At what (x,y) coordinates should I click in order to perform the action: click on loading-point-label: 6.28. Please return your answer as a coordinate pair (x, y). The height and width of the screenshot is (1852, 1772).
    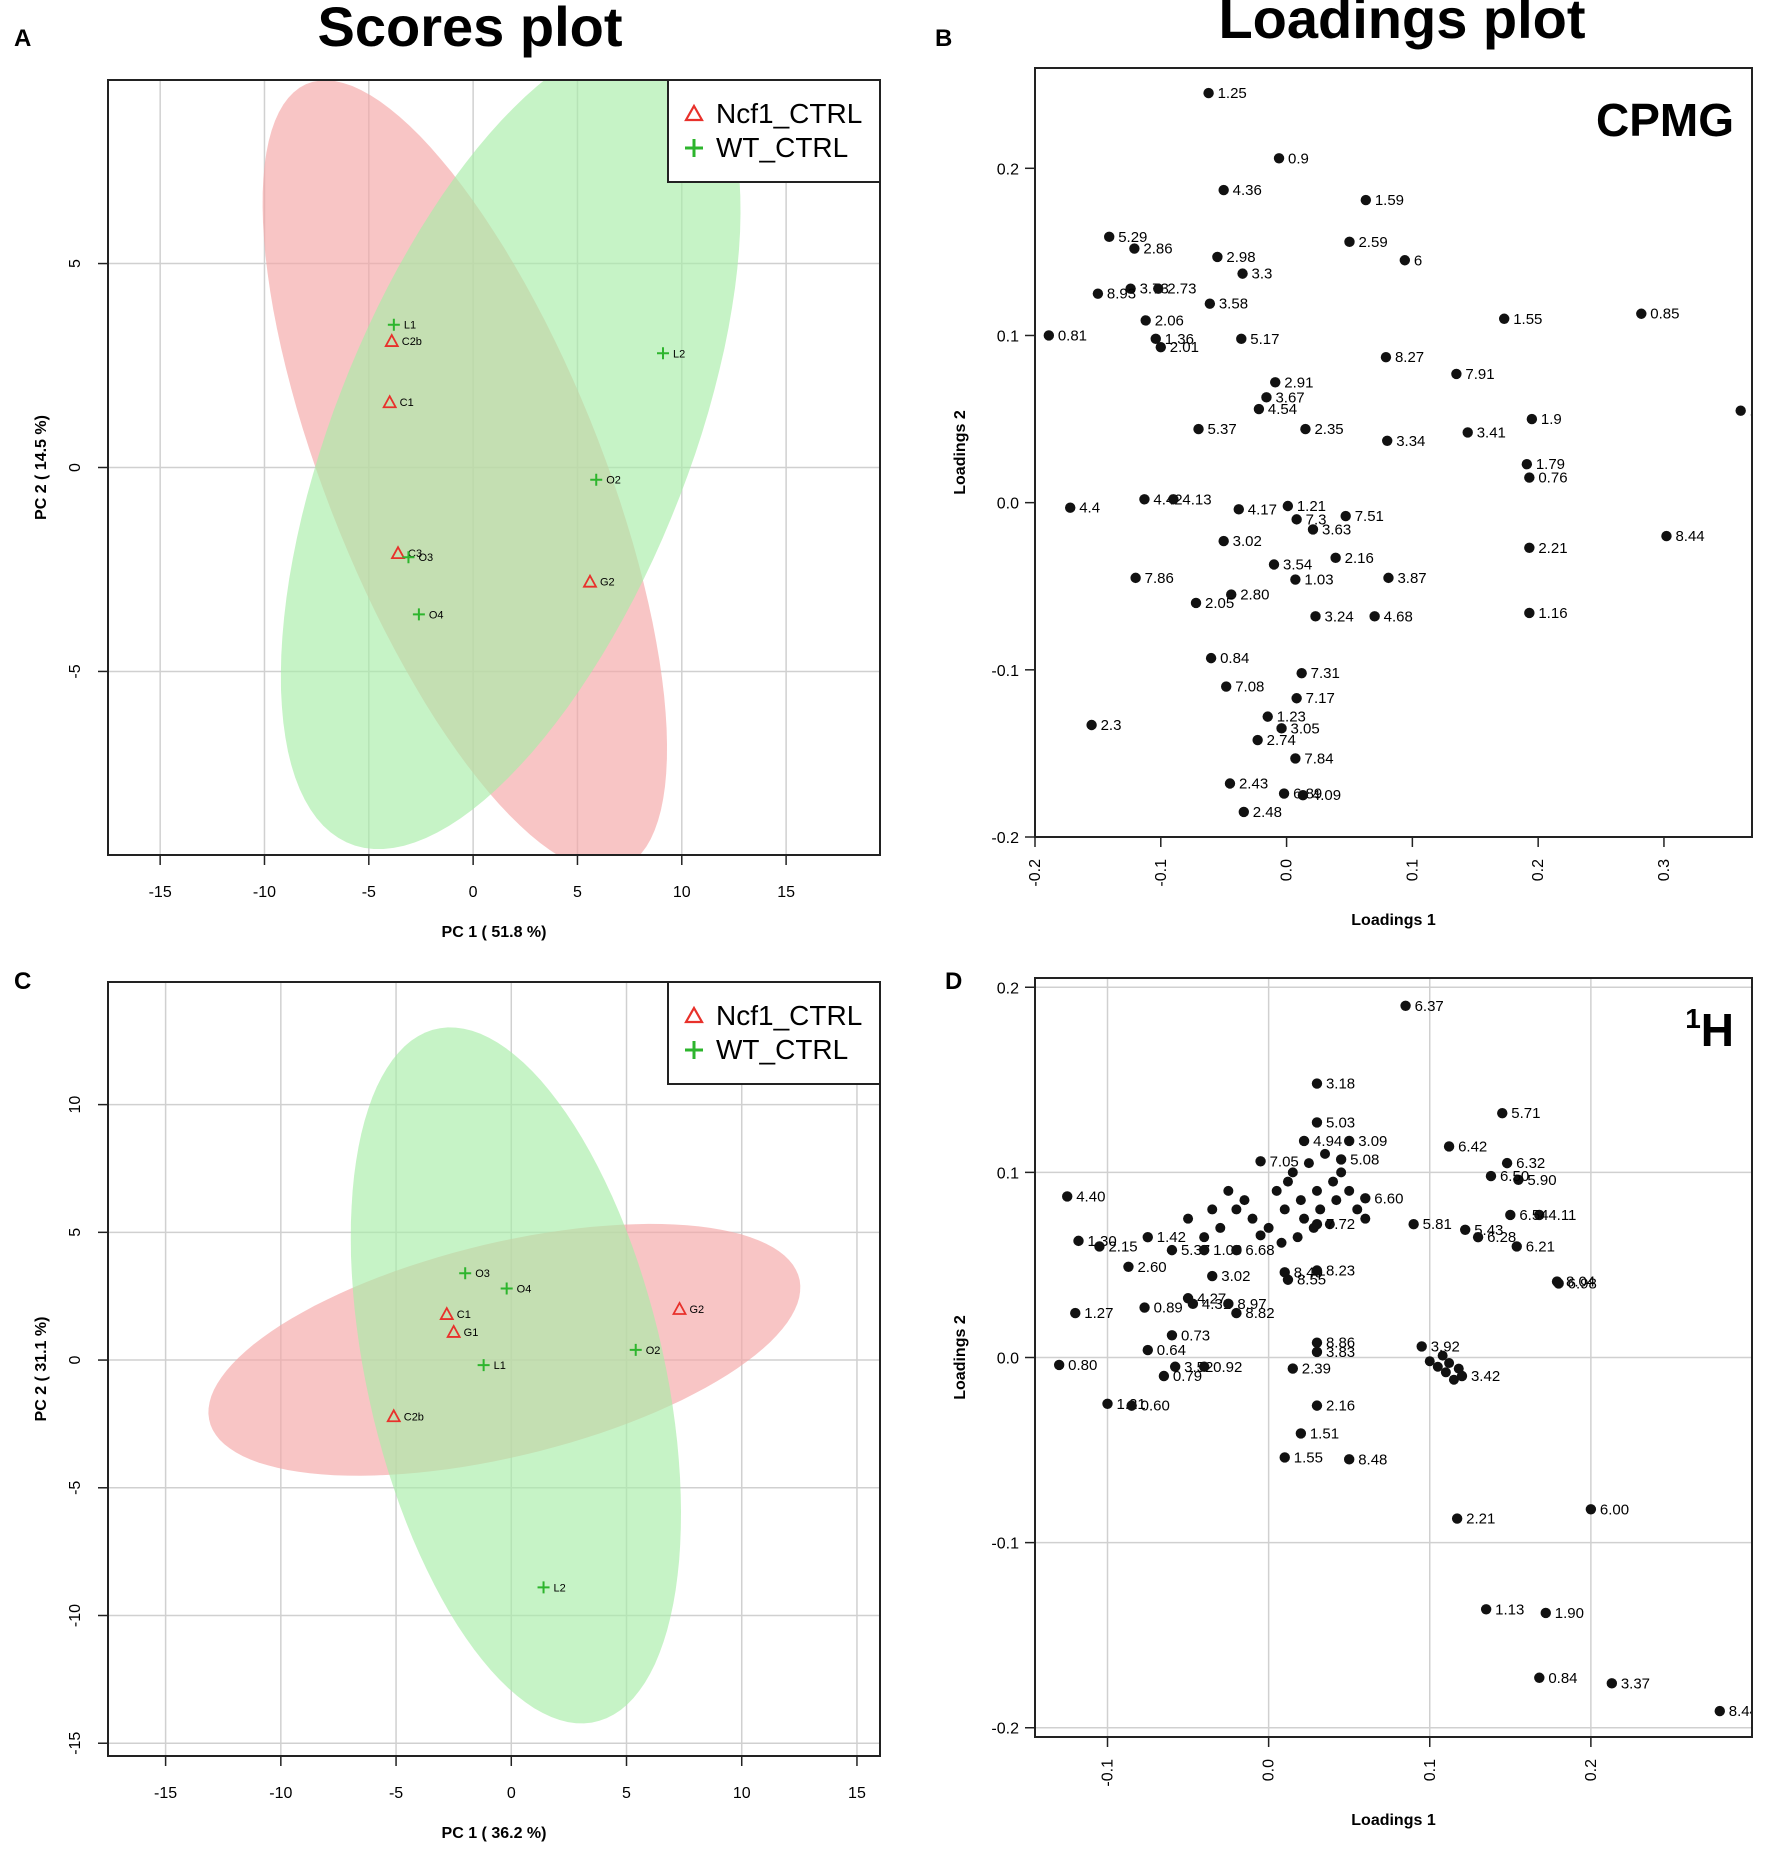
    Looking at the image, I should click on (1501, 1237).